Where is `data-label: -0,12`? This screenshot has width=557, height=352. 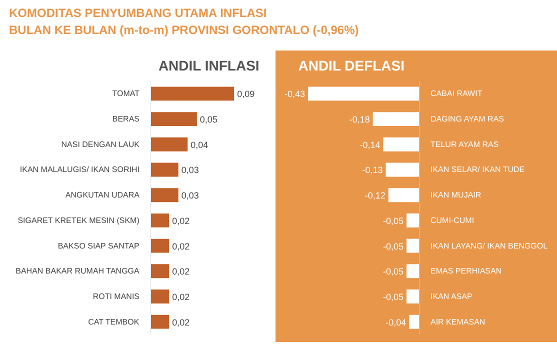 data-label: -0,12 is located at coordinates (375, 195).